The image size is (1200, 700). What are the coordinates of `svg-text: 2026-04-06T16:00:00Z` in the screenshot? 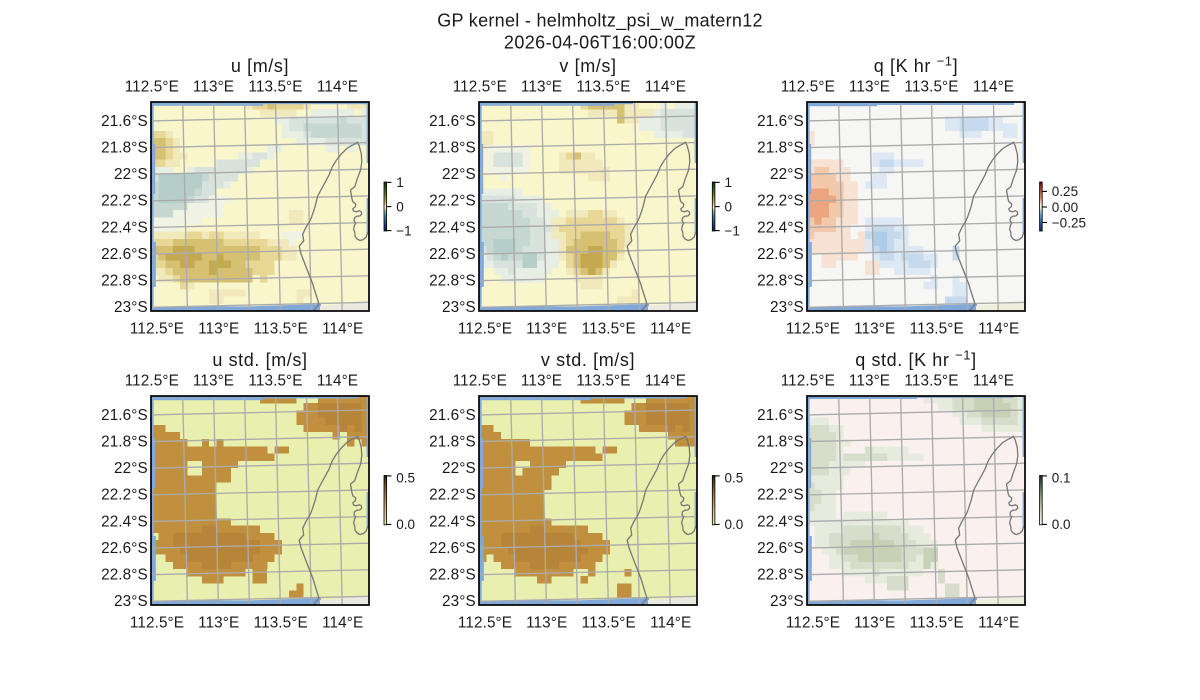 It's located at (600, 43).